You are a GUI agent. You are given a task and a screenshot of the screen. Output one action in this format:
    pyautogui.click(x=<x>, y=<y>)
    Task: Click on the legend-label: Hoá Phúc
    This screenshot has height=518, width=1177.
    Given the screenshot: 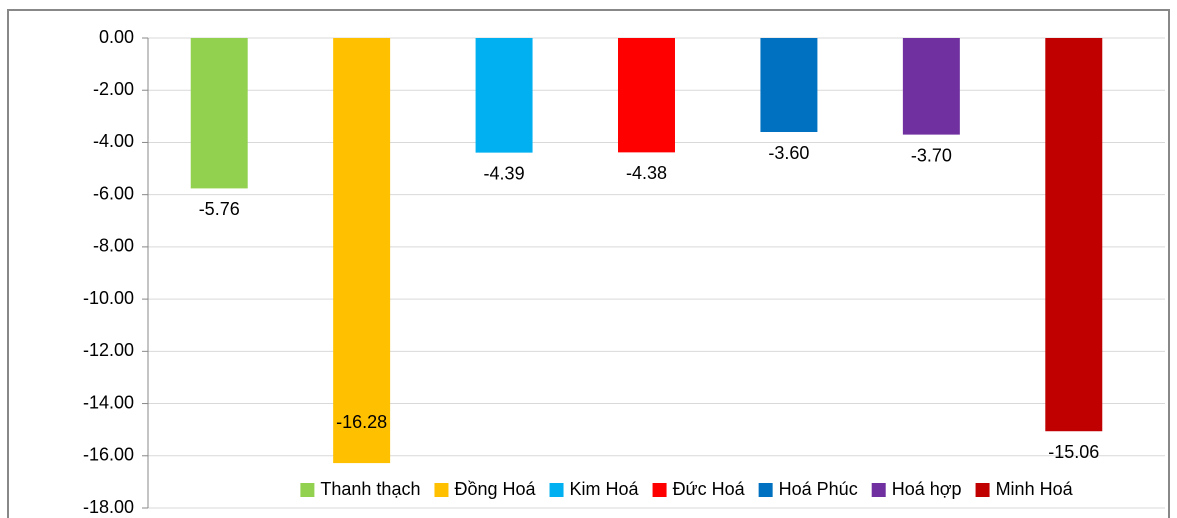 What is the action you would take?
    pyautogui.click(x=818, y=489)
    